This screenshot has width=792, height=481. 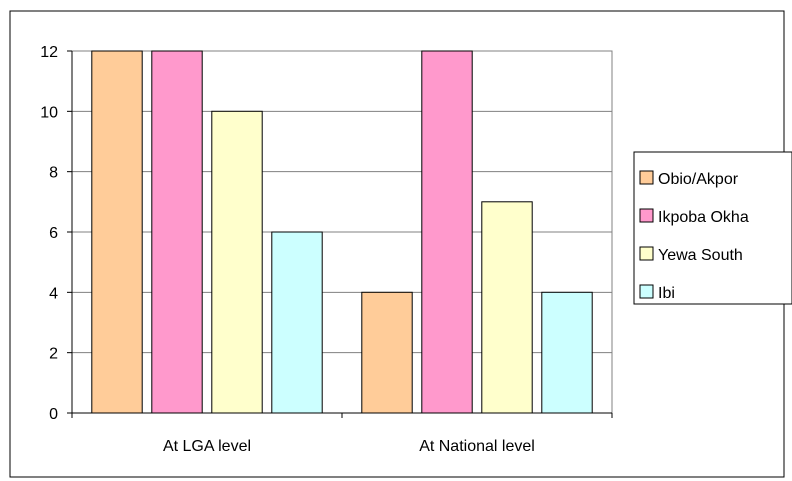 I want to click on y-axis: 0 2 4 6 8 10 12, so click(x=56, y=233).